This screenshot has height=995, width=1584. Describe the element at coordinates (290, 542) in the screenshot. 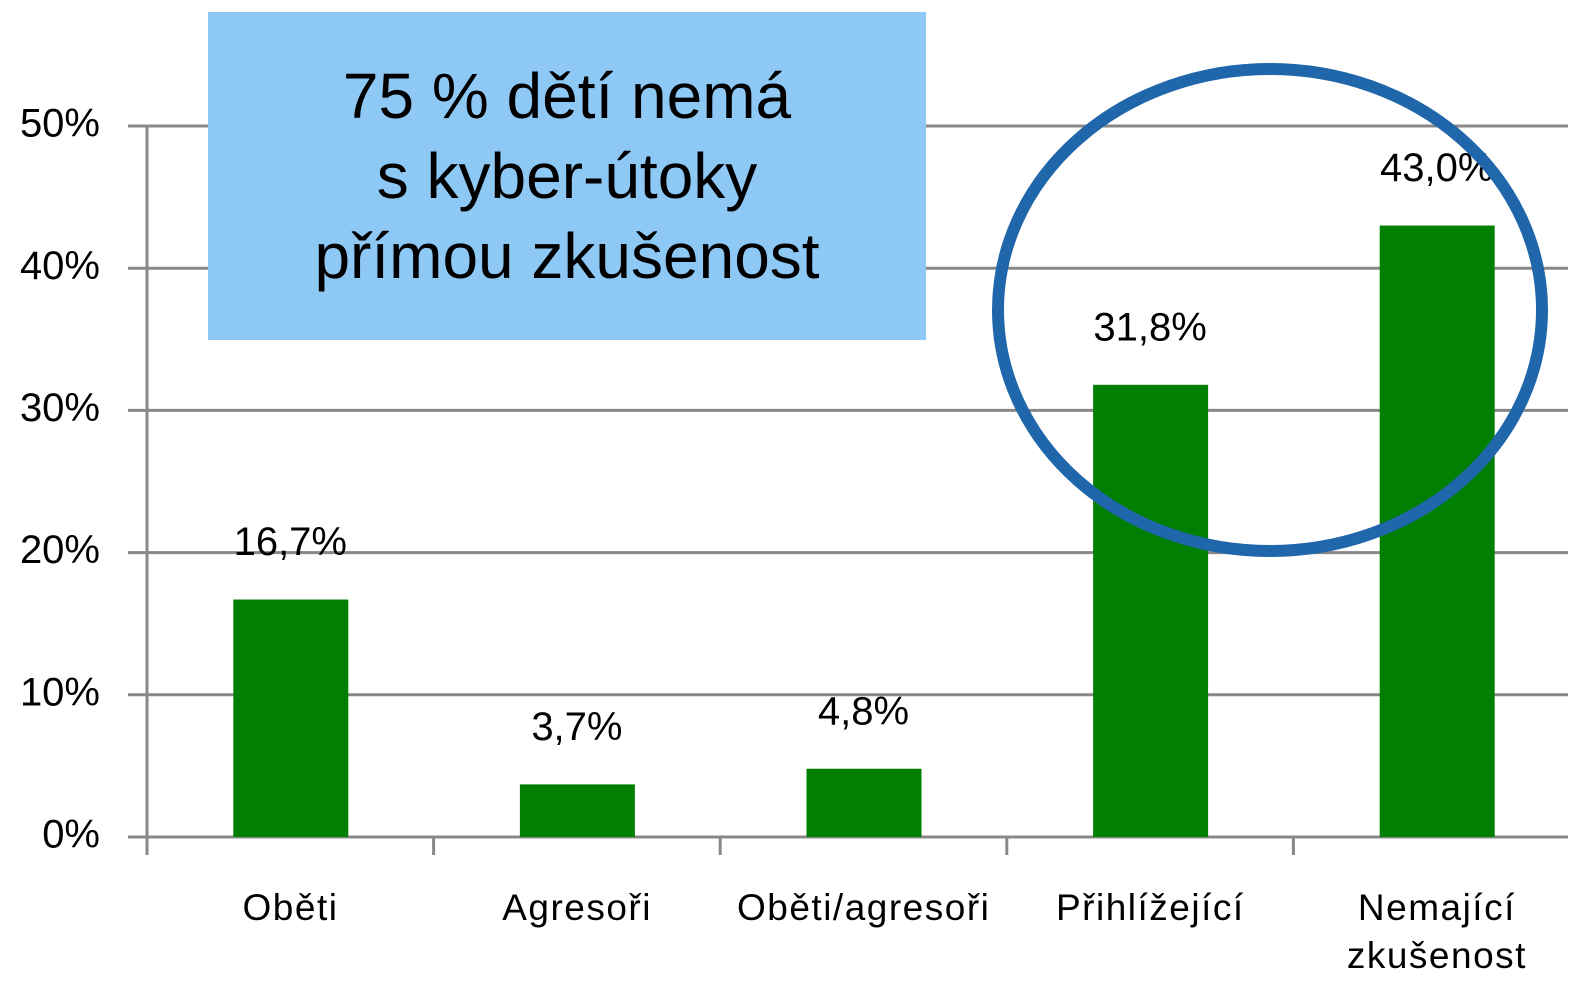

I see `value-label: 16,7%` at that location.